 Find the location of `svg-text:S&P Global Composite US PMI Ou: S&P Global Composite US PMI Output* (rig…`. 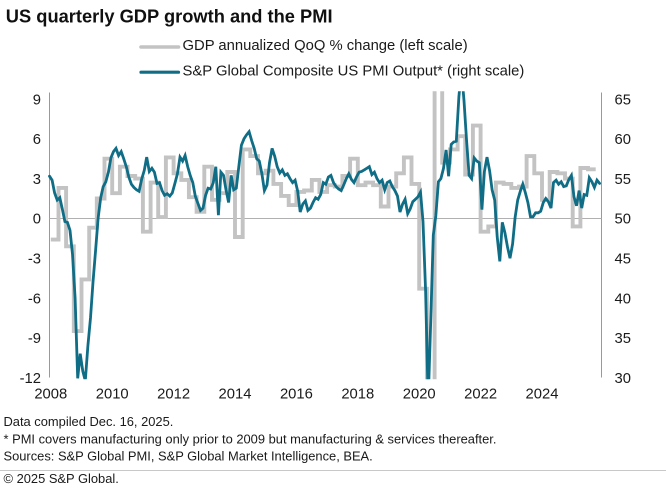

svg-text:S&P Global Composite US PMI Ou: S&P Global Composite US PMI Output* (rig… is located at coordinates (354, 71).